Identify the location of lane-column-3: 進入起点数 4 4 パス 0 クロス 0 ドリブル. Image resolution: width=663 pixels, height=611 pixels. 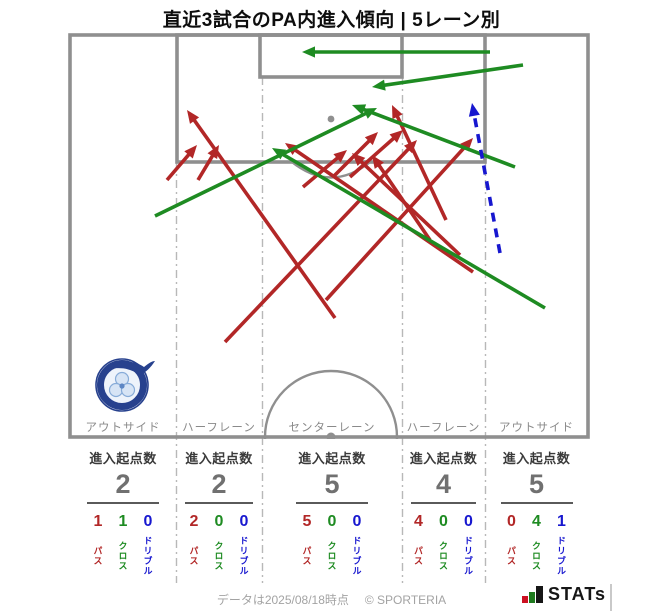
(443, 514).